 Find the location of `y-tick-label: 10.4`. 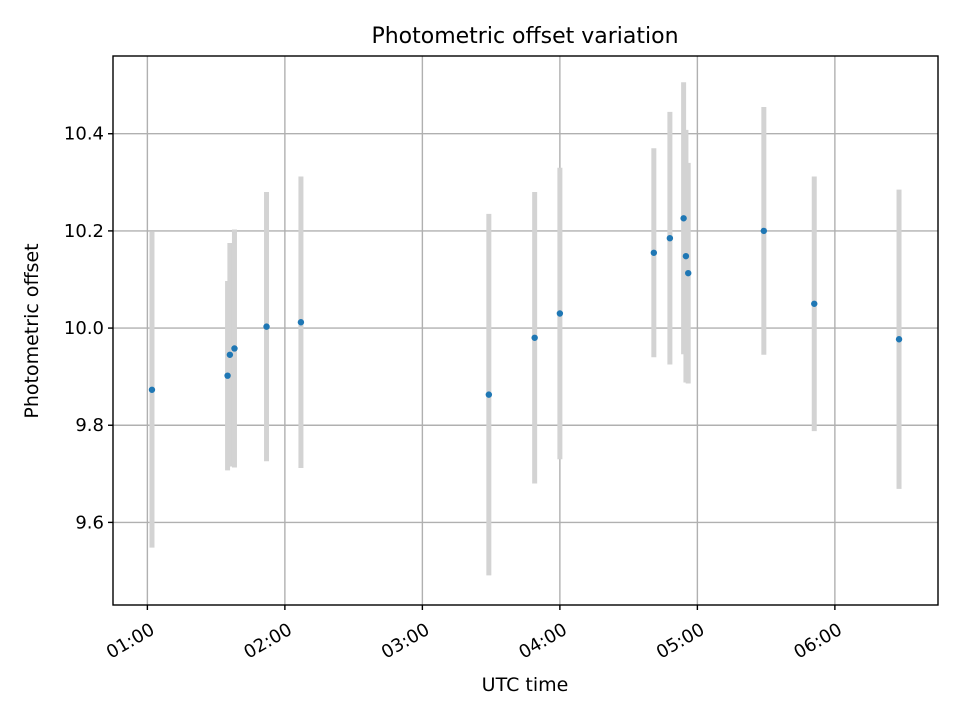

y-tick-label: 10.4 is located at coordinates (84, 134).